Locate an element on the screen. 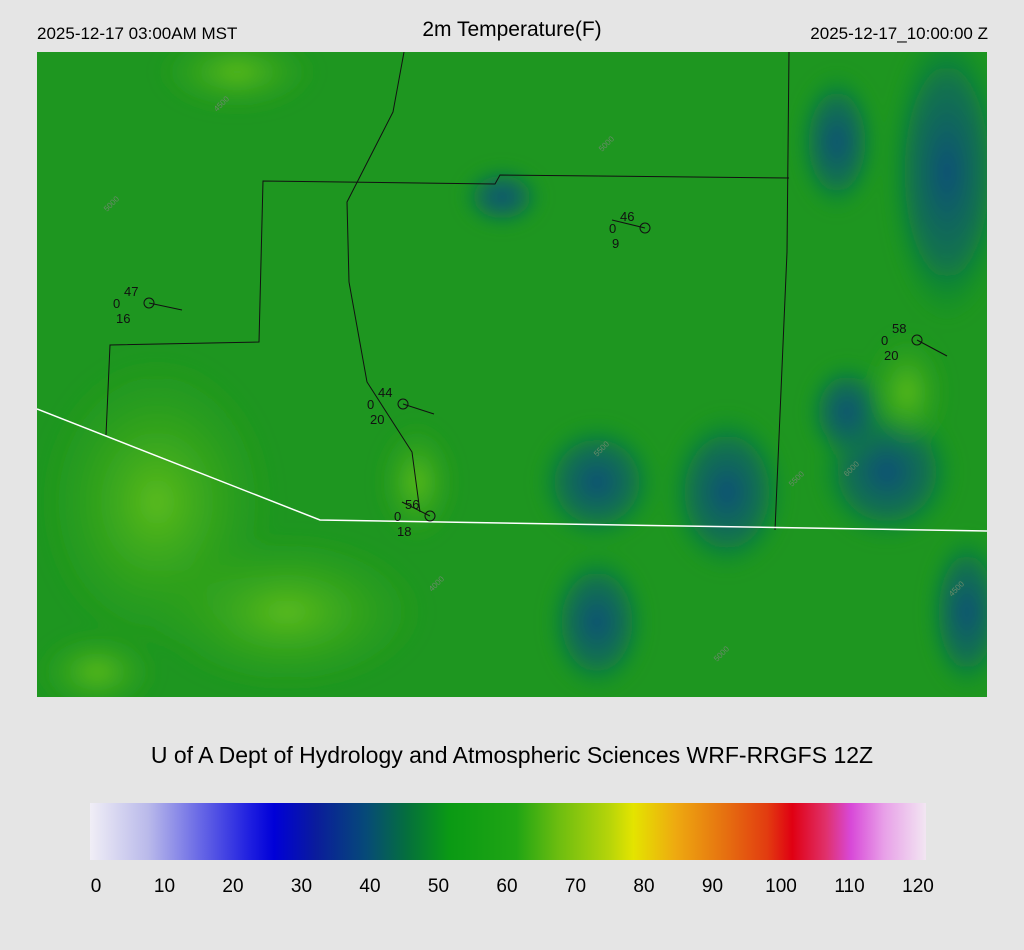 The height and width of the screenshot is (950, 1024). colorbar-ticks: 0 10 20 30 40 50 60 70 80 90 100 110 120 is located at coordinates (507, 887).